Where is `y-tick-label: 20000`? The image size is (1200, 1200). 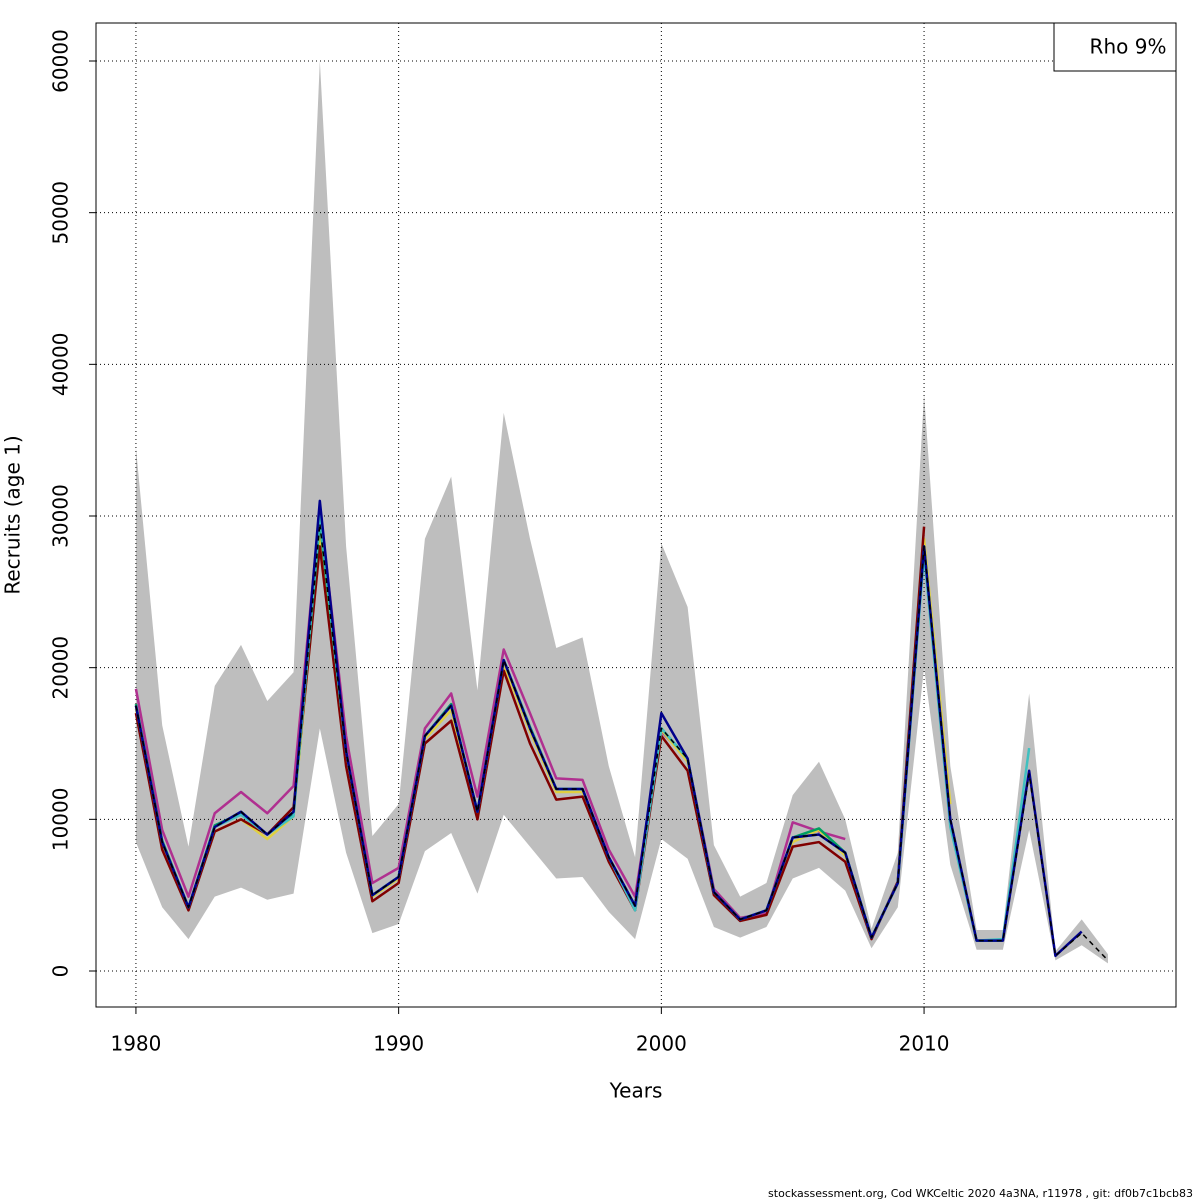 y-tick-label: 20000 is located at coordinates (61, 668).